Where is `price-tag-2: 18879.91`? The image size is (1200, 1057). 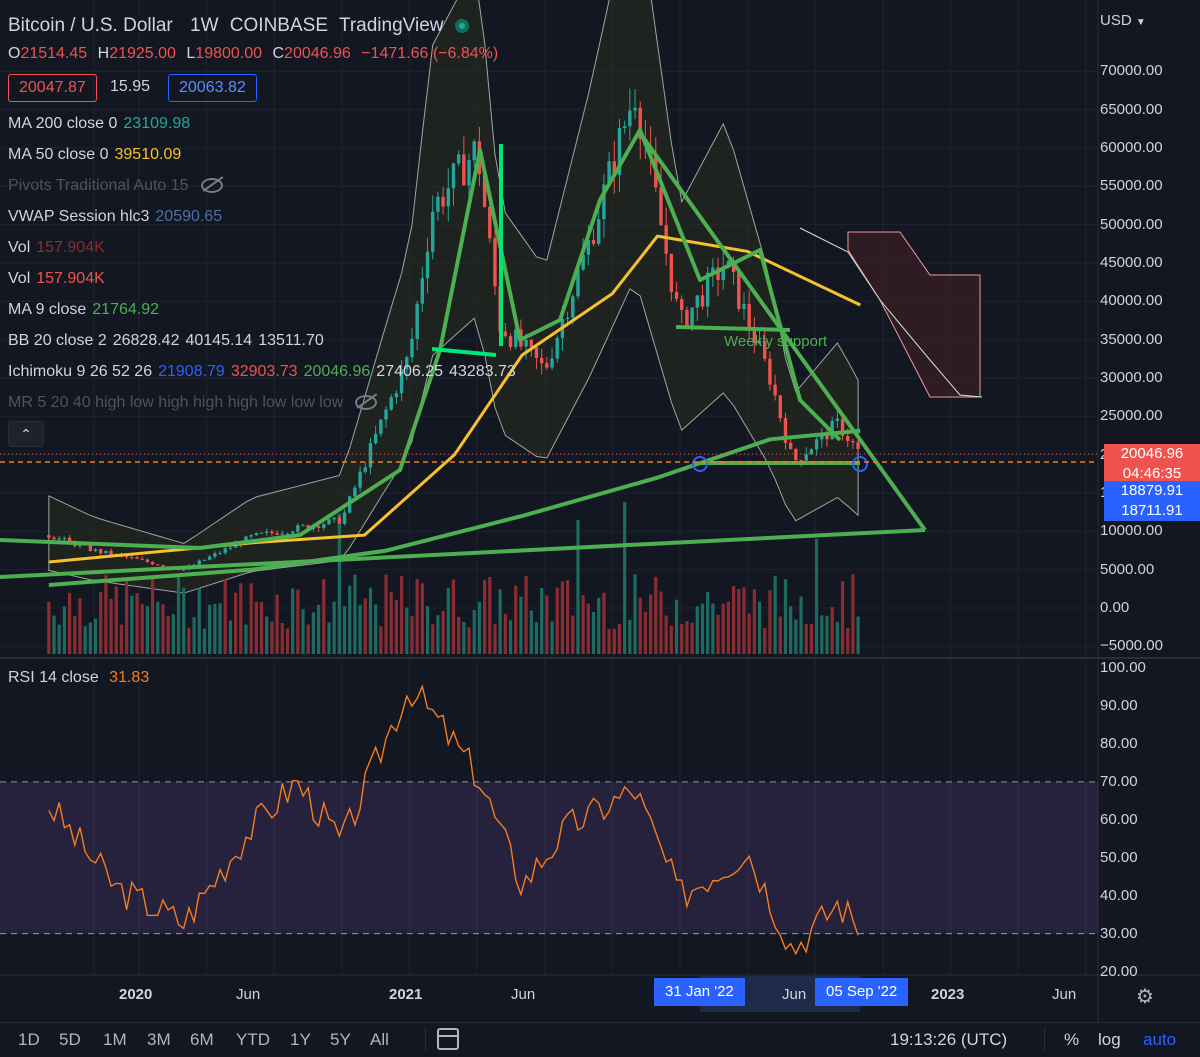 price-tag-2: 18879.91 is located at coordinates (1152, 491).